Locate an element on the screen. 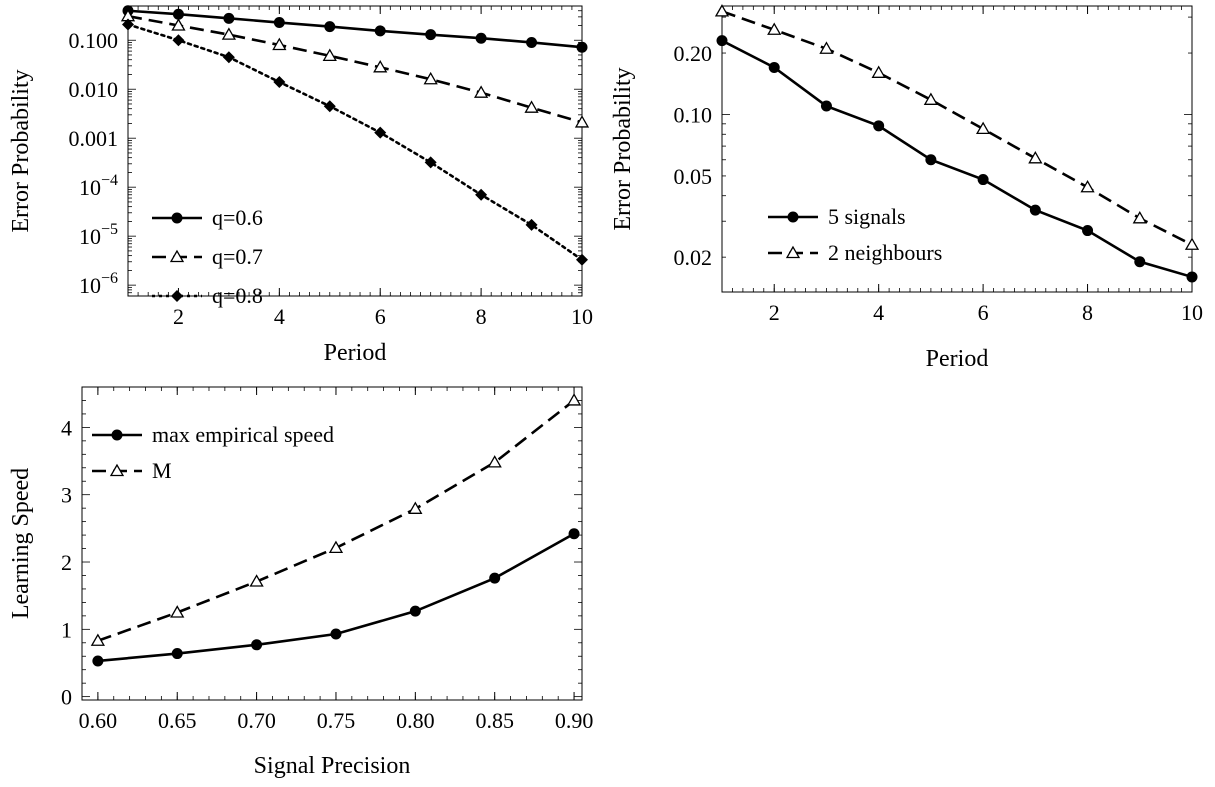  x-axis-title: Signal Precision is located at coordinates (332, 766).